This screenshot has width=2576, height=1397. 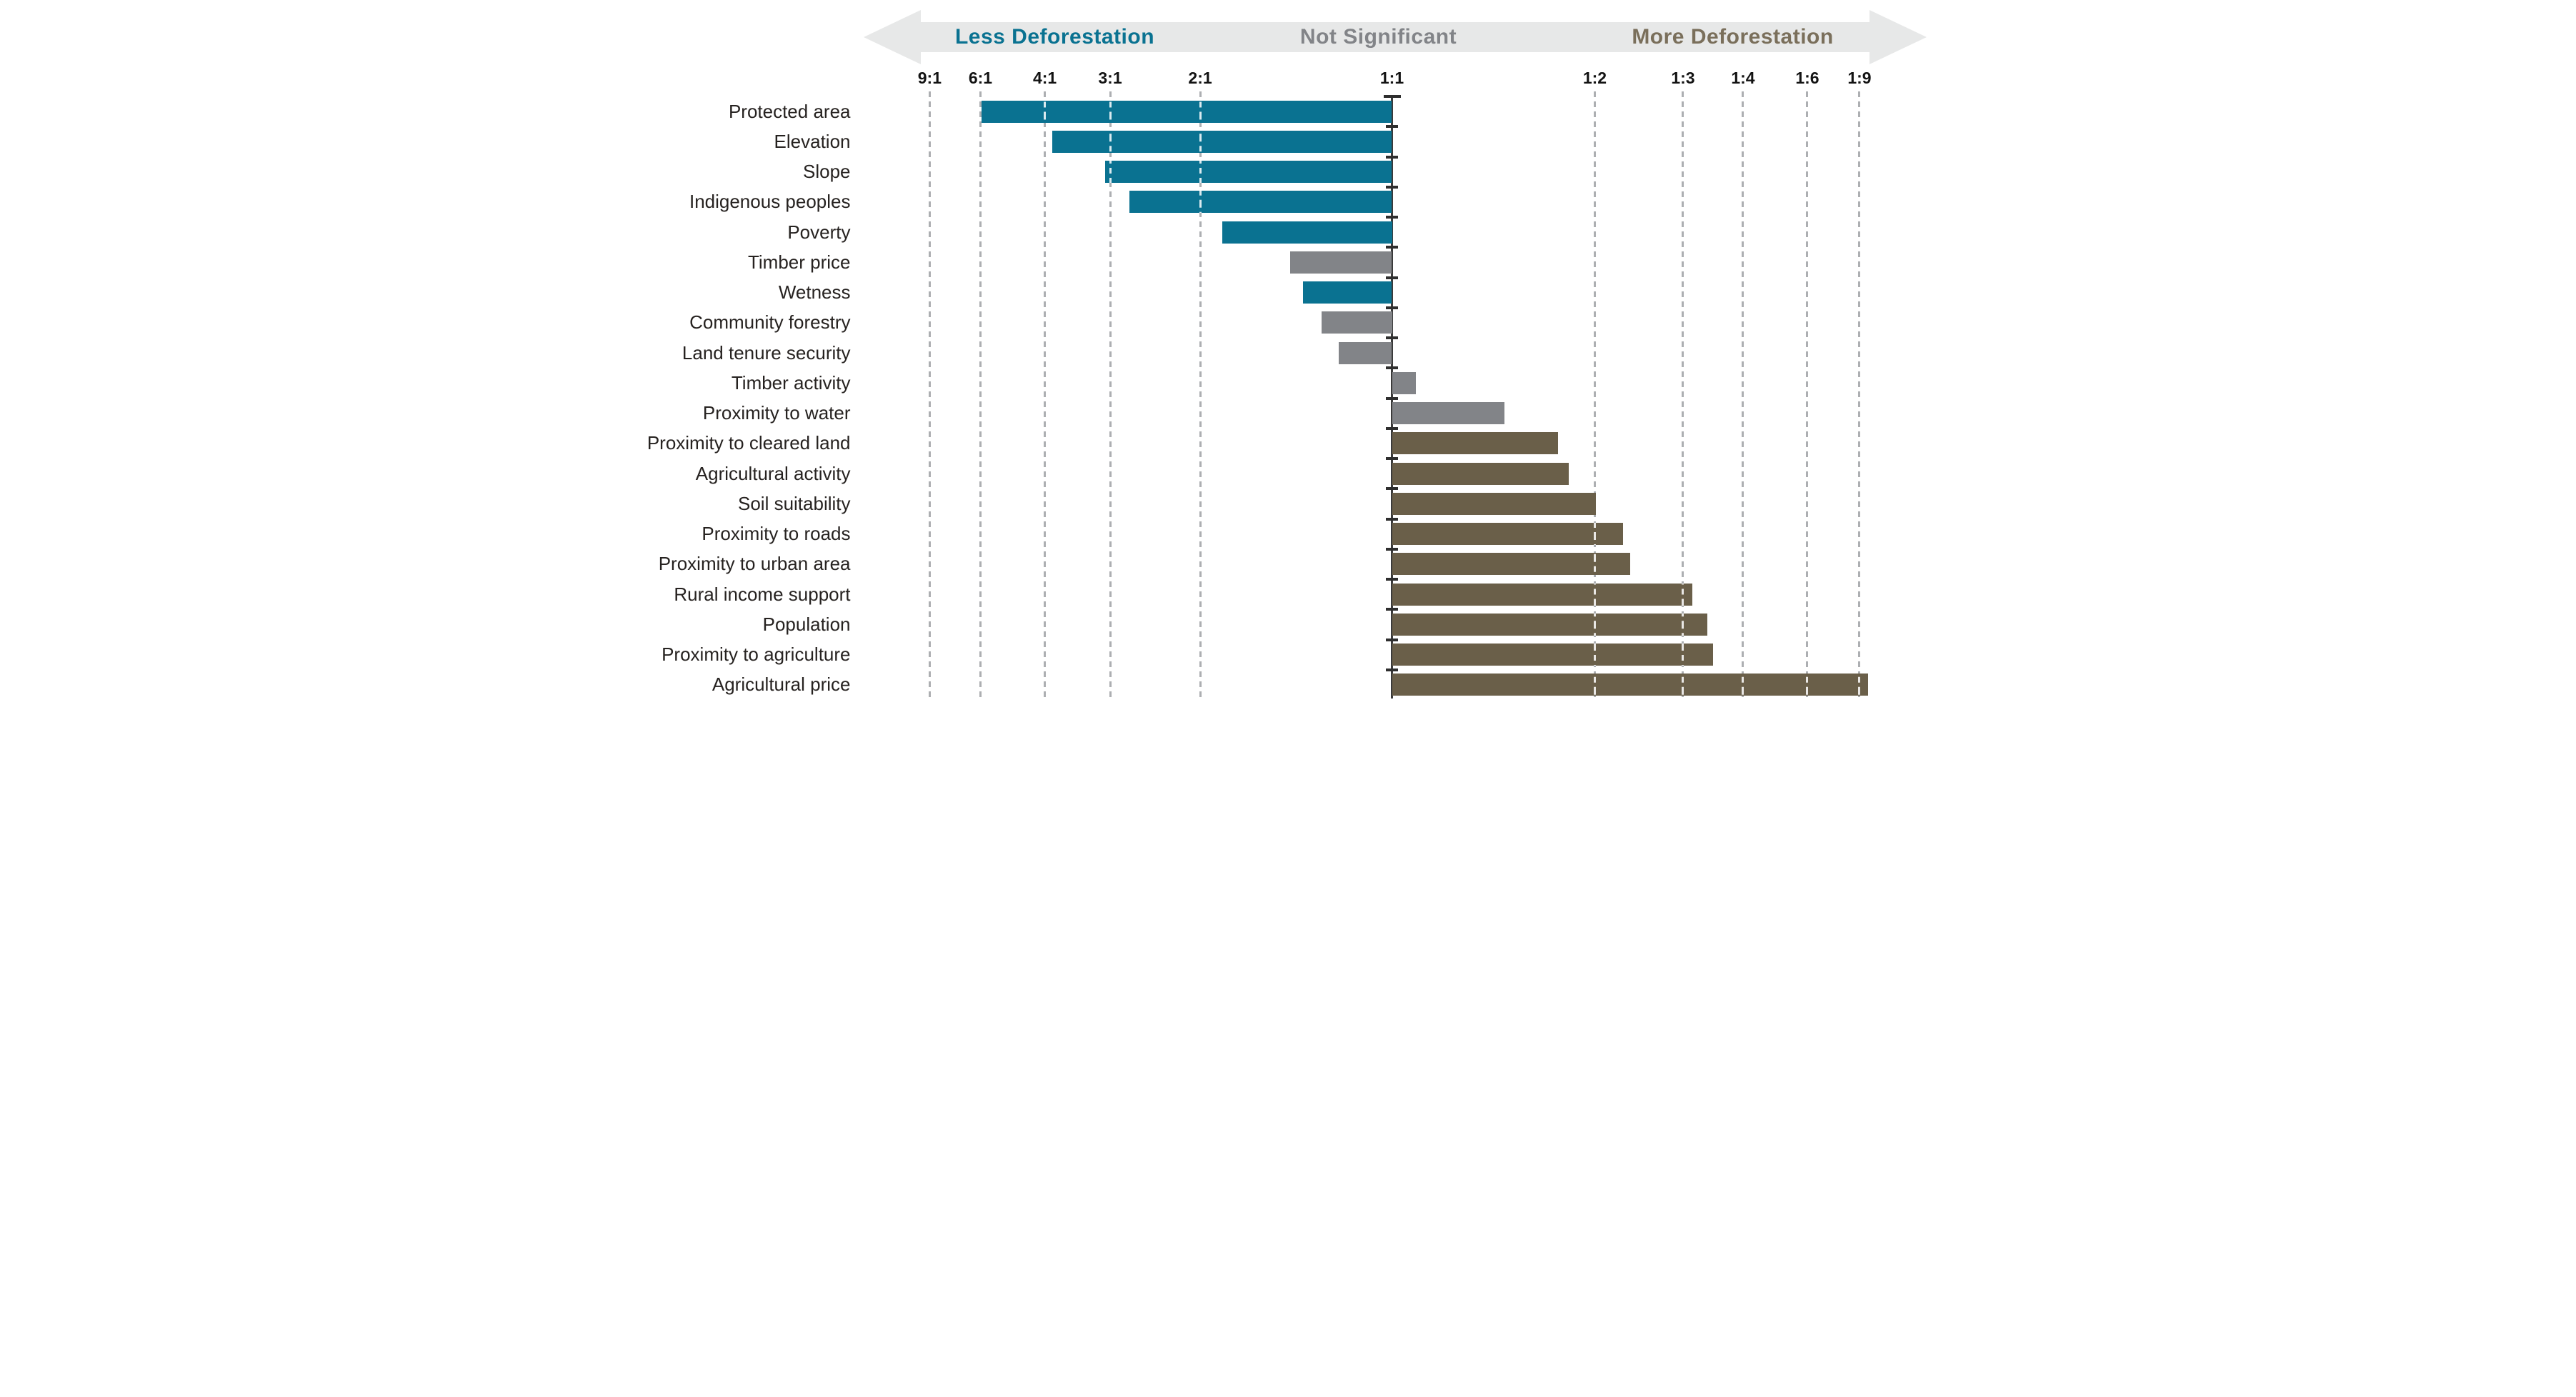 I want to click on category-label: Proximity to urban area, so click(x=755, y=564).